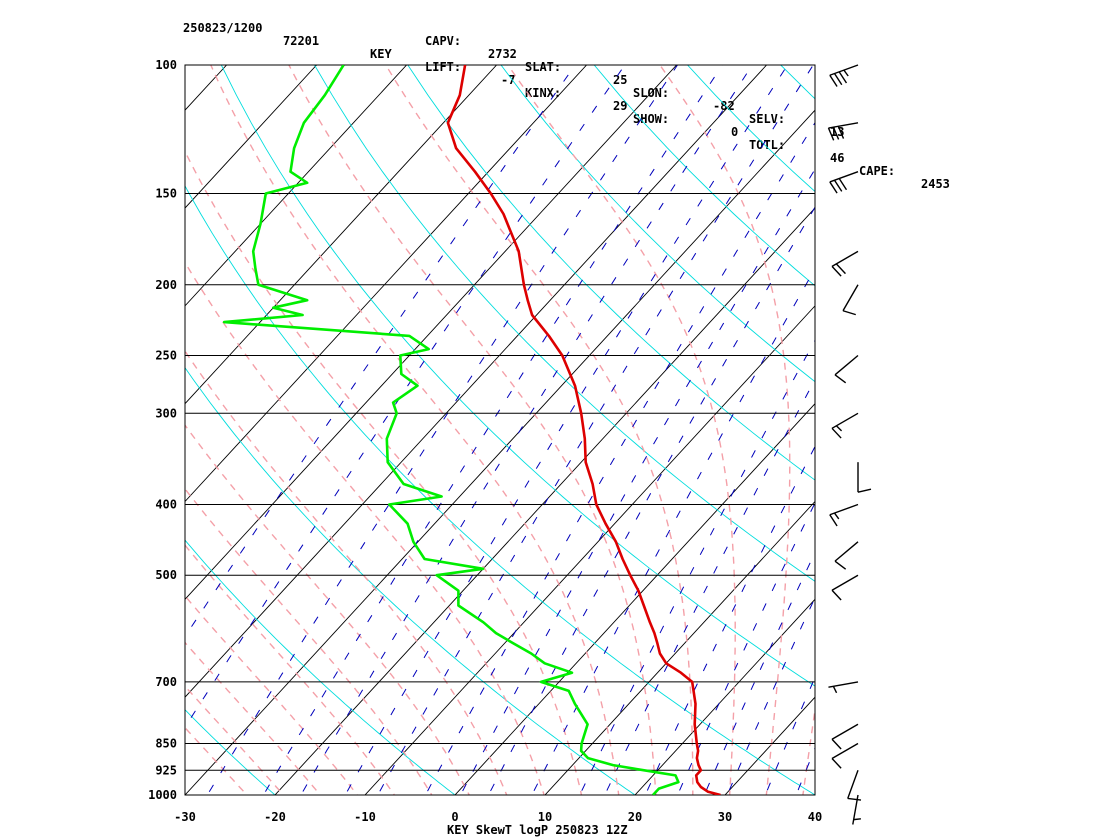 The width and height of the screenshot is (1120, 840). What do you see at coordinates (620, 106) in the screenshot?
I see `kinx-value: 29` at bounding box center [620, 106].